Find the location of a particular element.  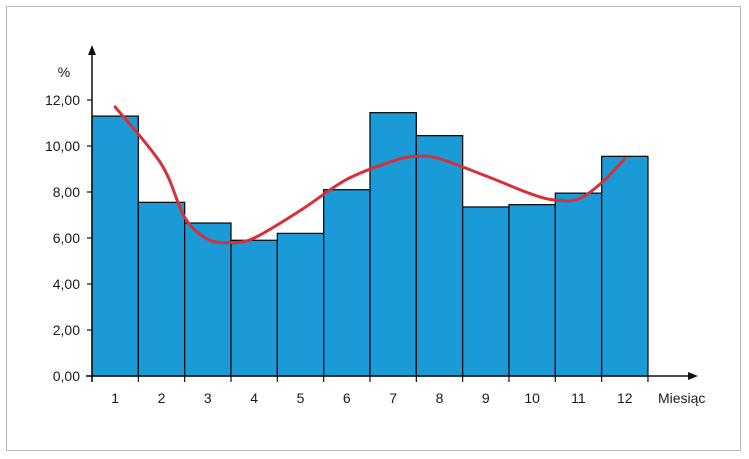

x-tick-label: 12 is located at coordinates (625, 398).